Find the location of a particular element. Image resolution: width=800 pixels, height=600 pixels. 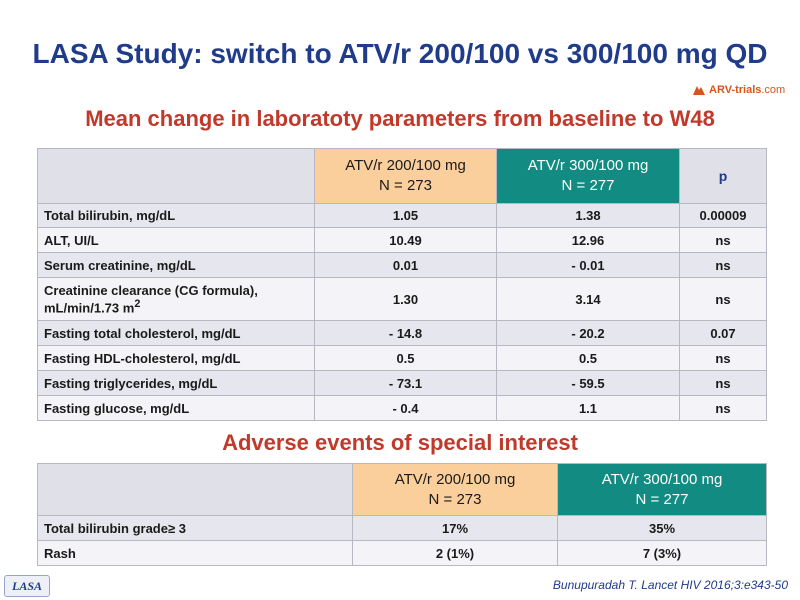

value-atv-300: - 59.5 is located at coordinates (588, 383).